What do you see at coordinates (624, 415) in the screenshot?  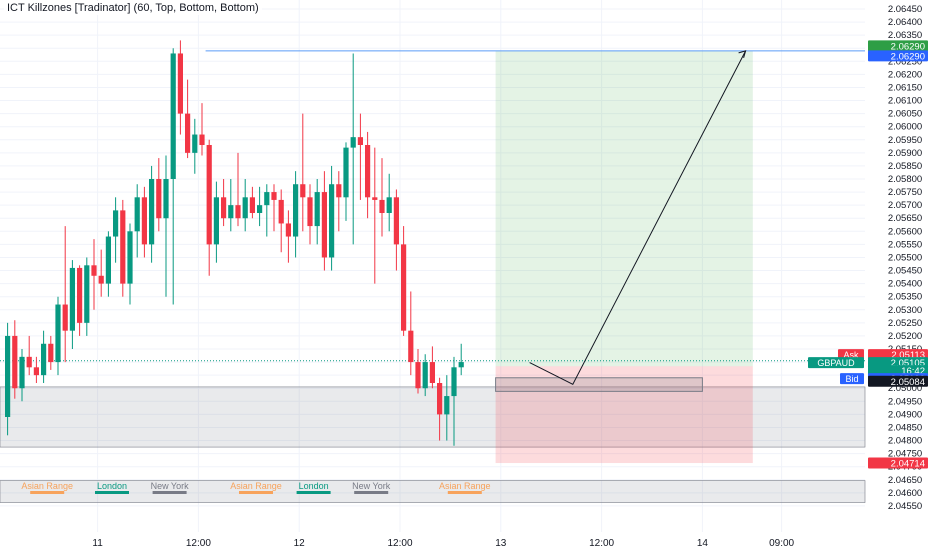 I see `stop-zone` at bounding box center [624, 415].